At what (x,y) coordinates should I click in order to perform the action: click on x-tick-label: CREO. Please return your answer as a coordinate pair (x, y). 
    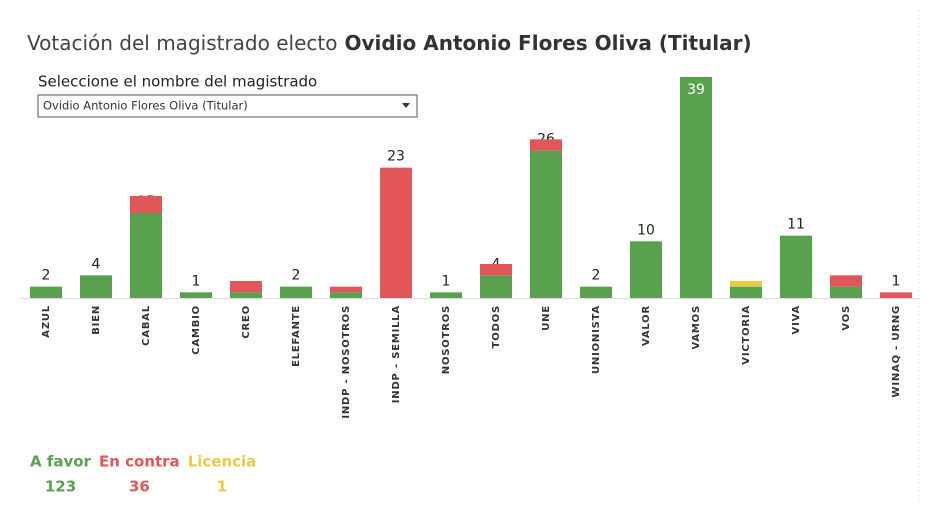
    Looking at the image, I should click on (246, 322).